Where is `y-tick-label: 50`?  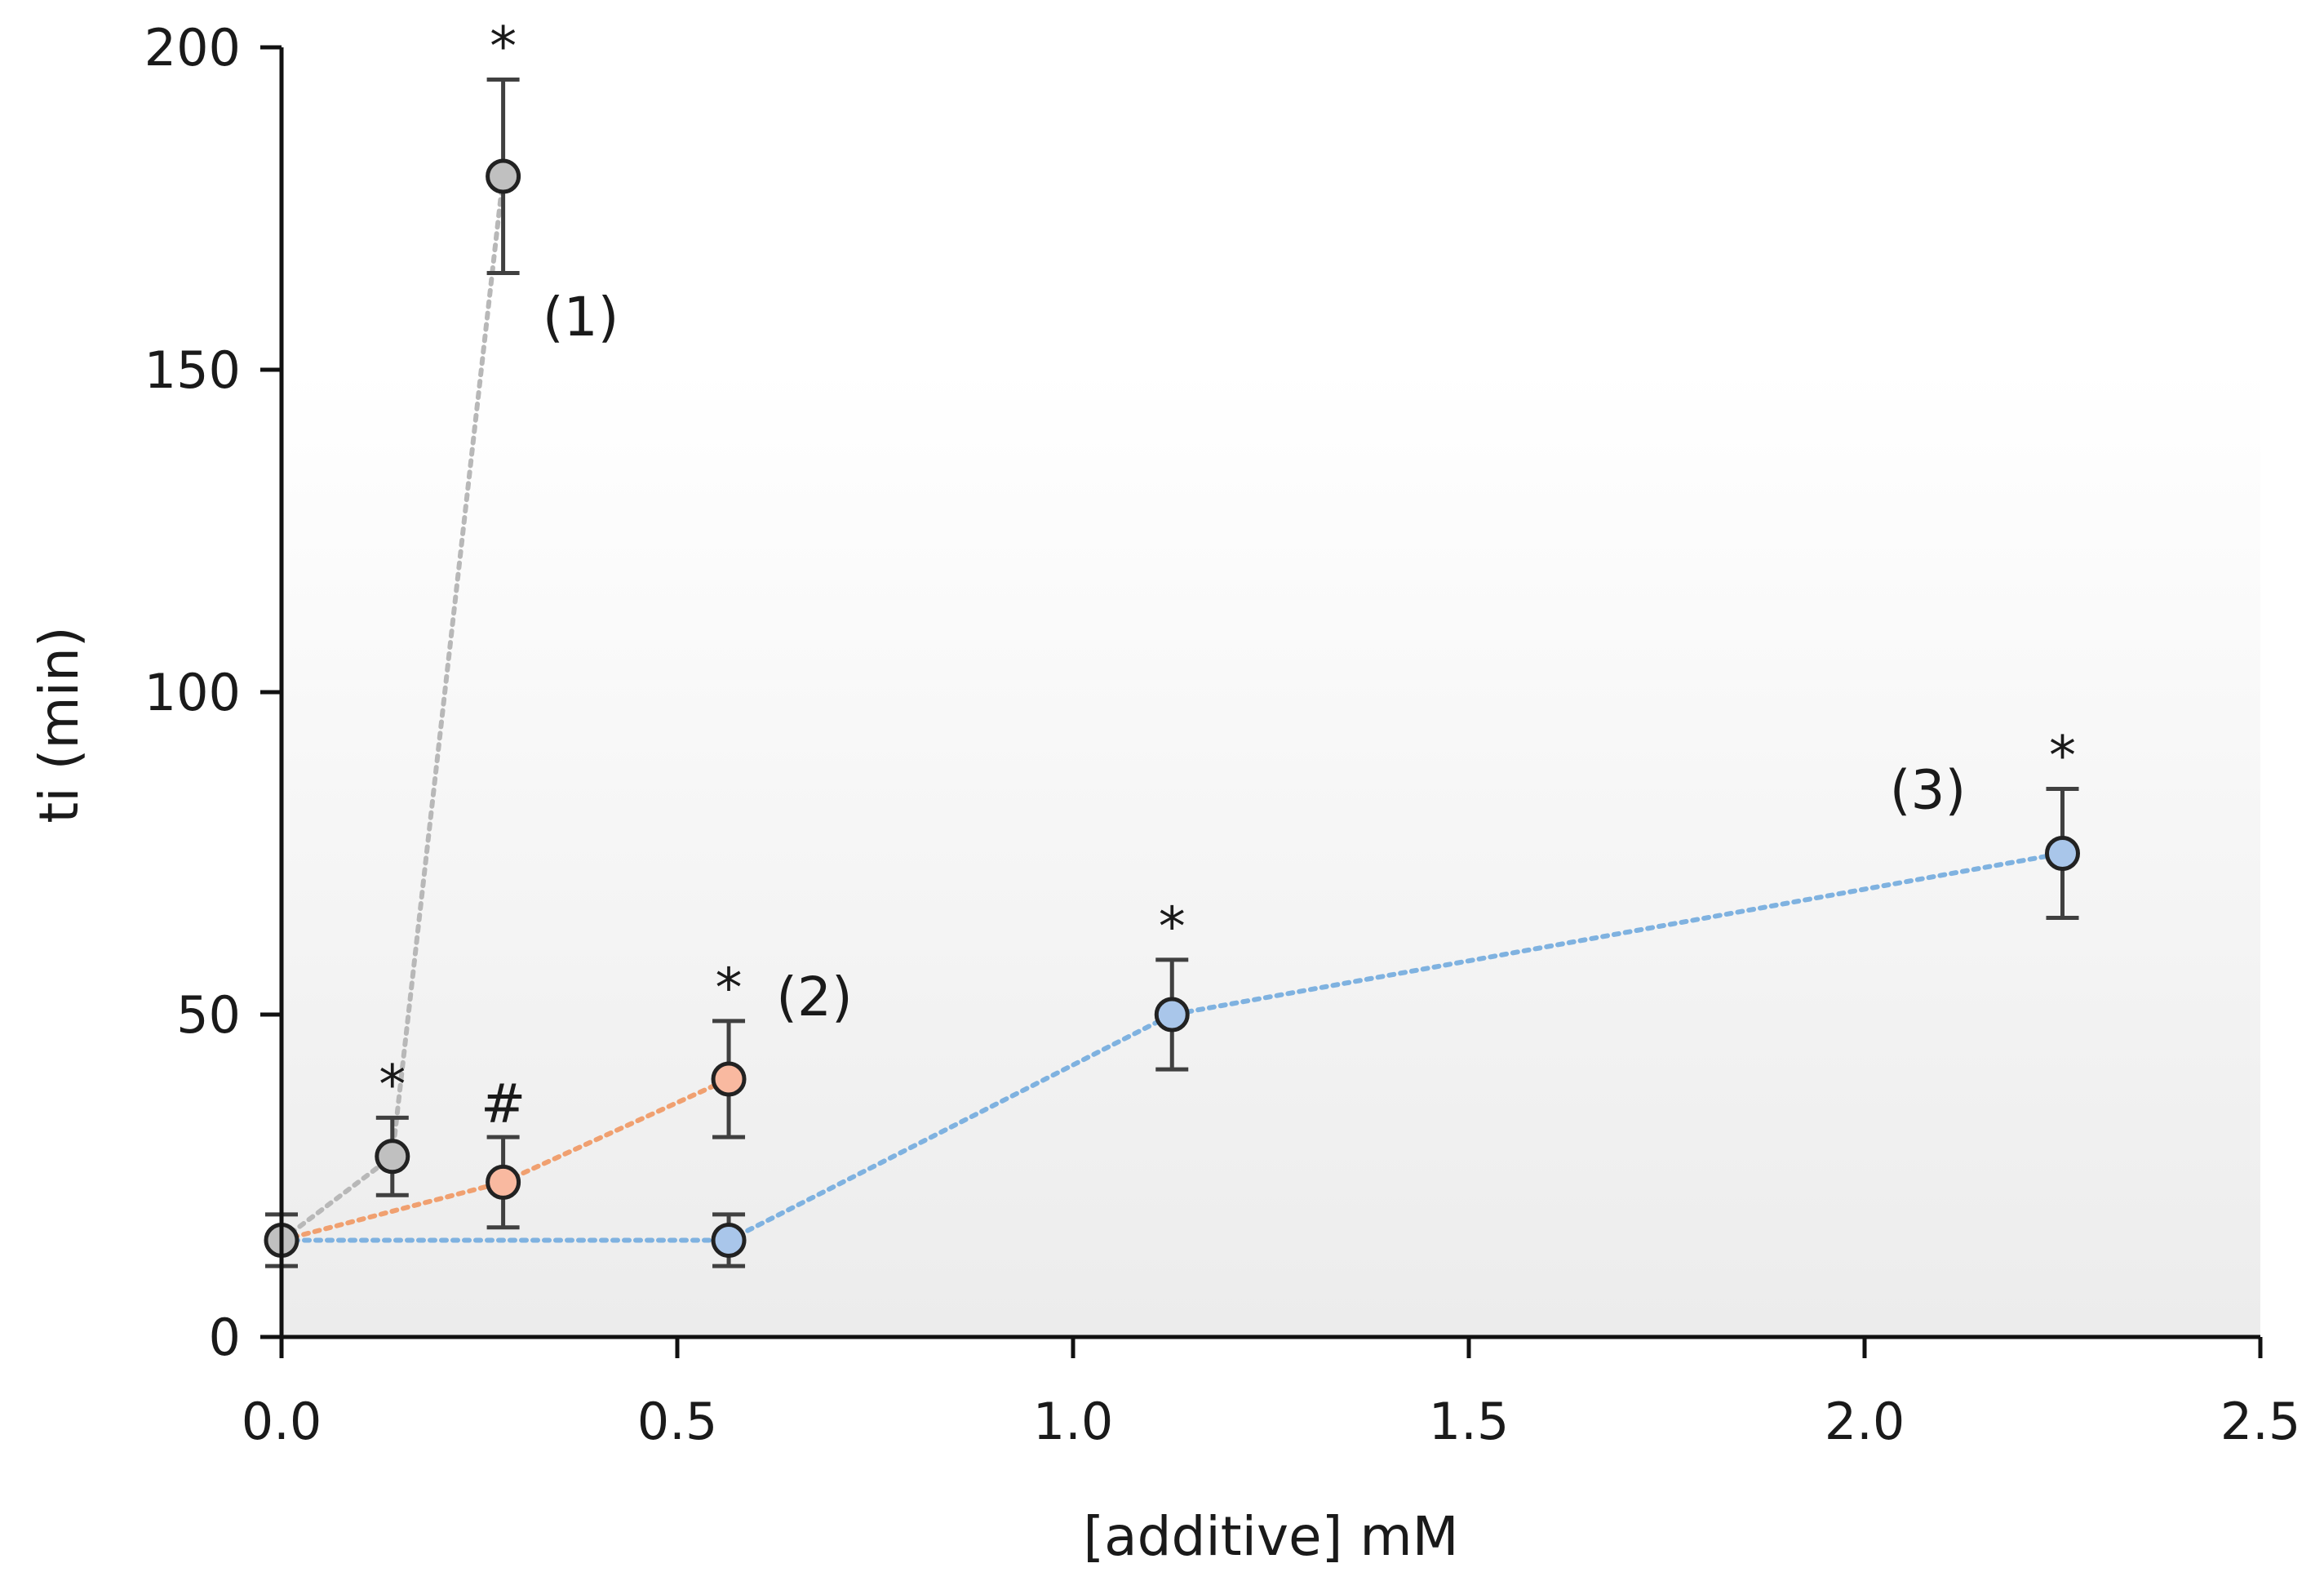
y-tick-label: 50 is located at coordinates (209, 1015).